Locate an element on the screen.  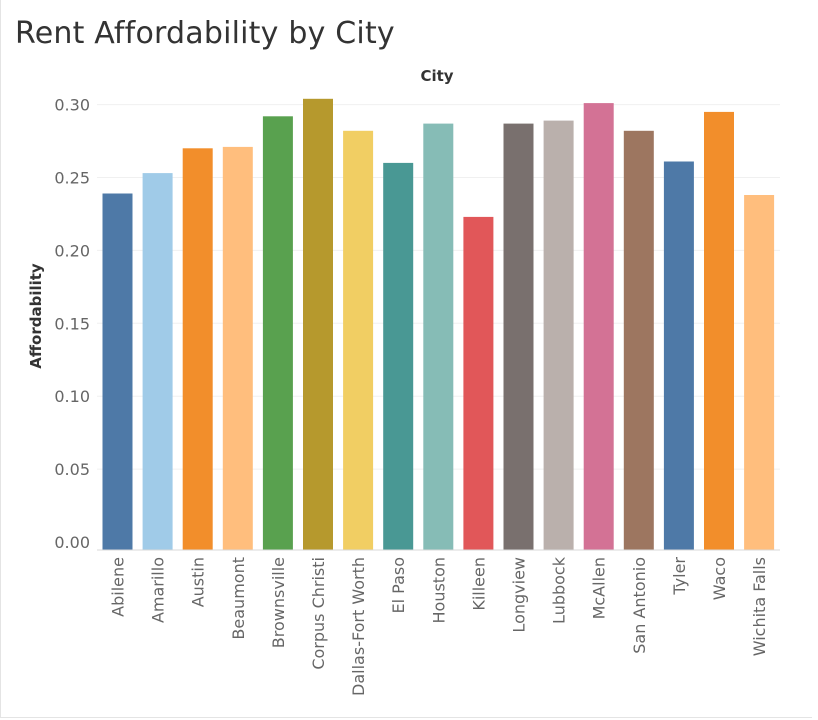
x-tick-label: Dallas-Fort Worth is located at coordinates (358, 626).